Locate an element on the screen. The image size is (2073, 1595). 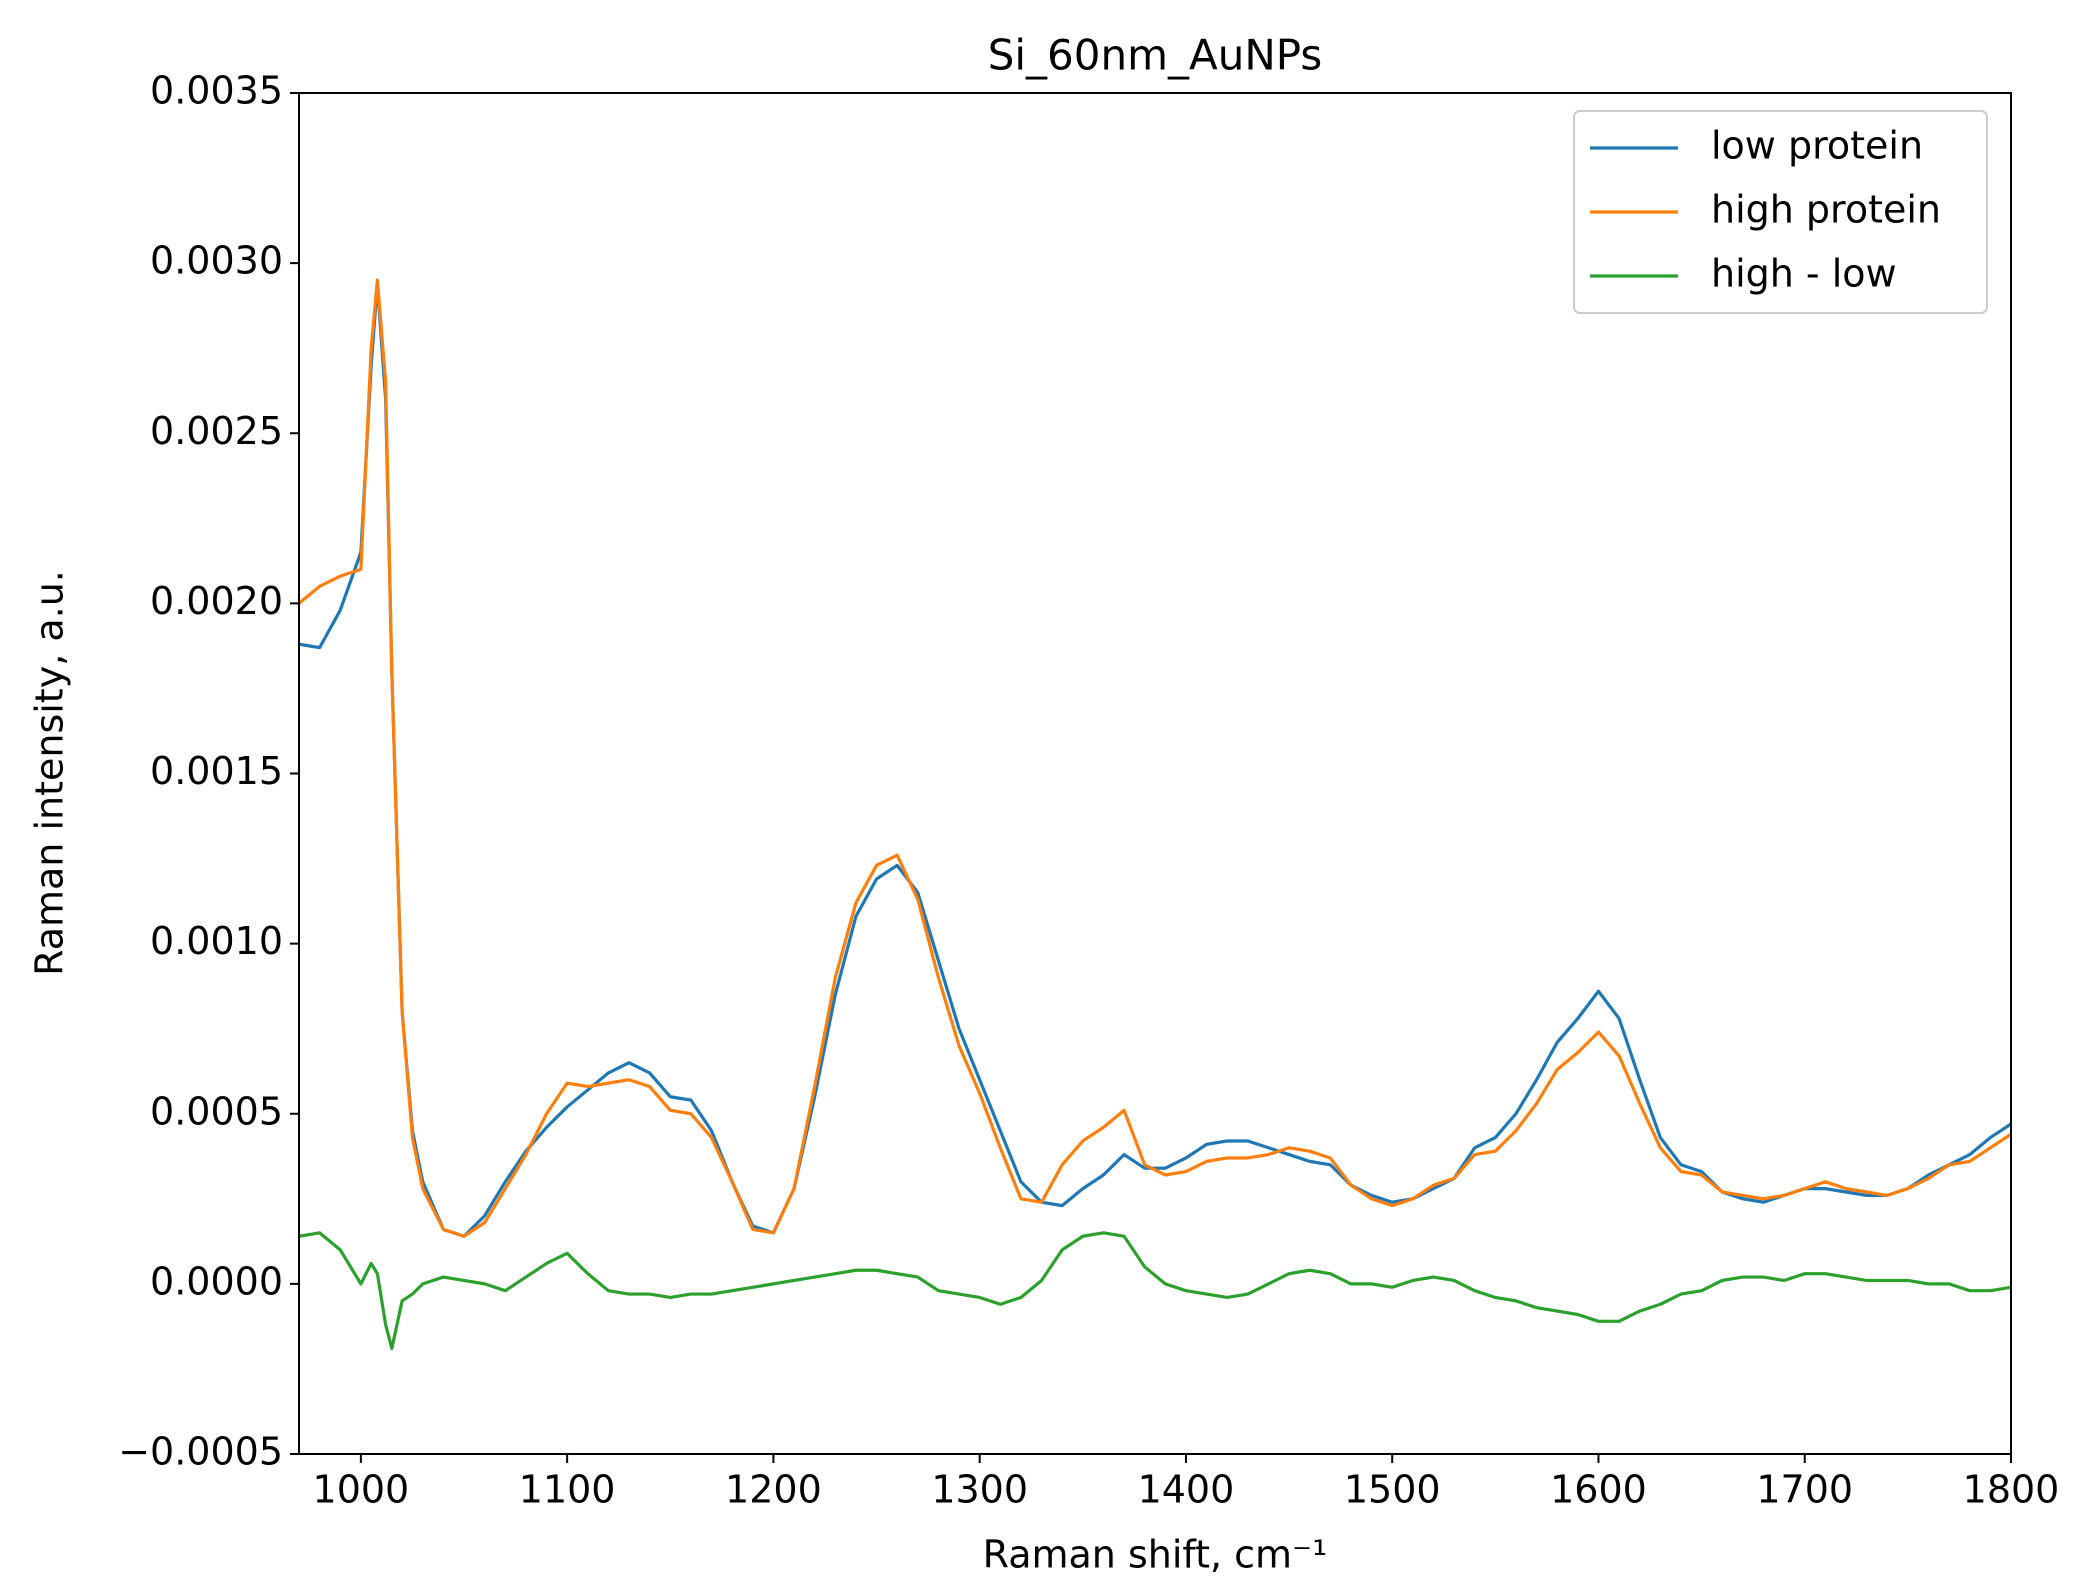
x-tick-label: 1100 is located at coordinates (567, 1490).